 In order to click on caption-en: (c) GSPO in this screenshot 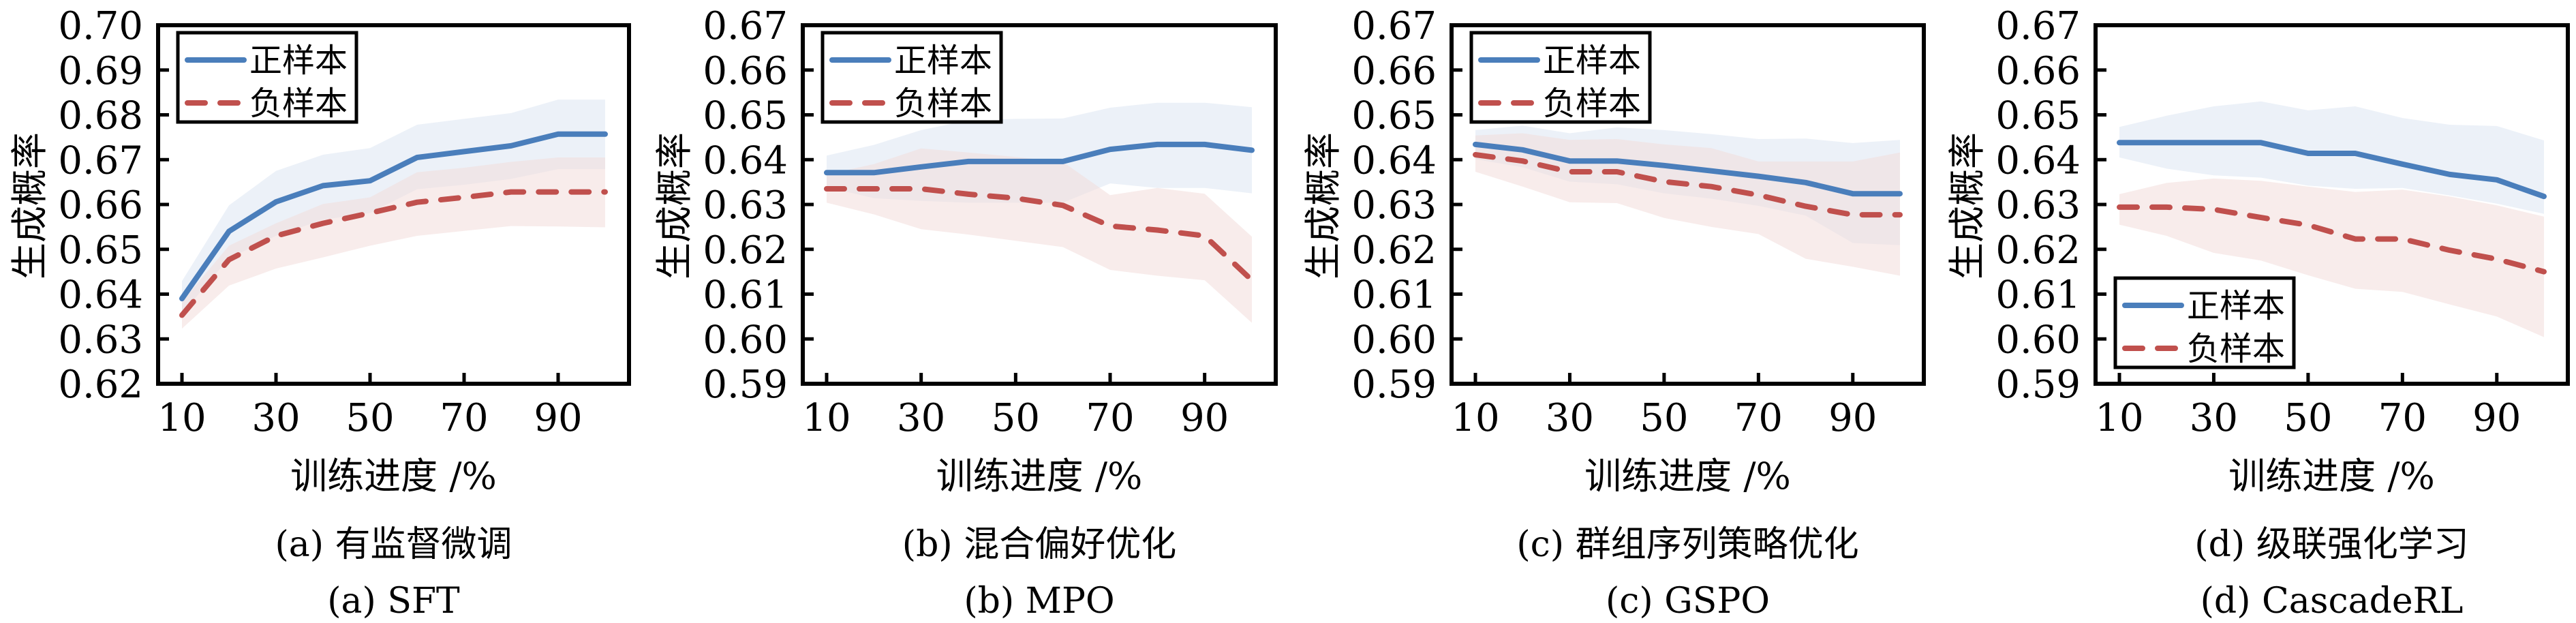, I will do `click(1688, 601)`.